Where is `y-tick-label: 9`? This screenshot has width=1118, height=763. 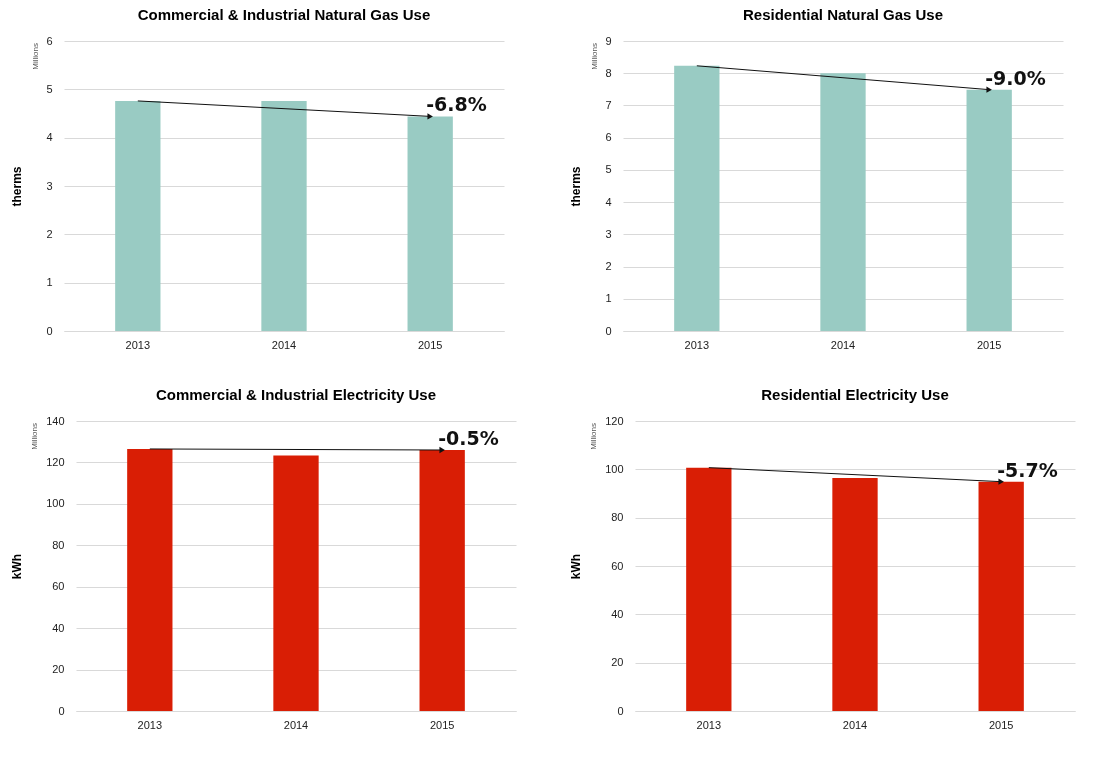
y-tick-label: 9 is located at coordinates (608, 40).